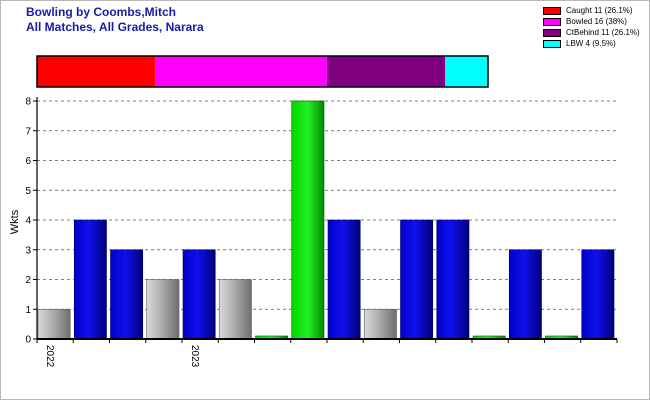 The image size is (650, 400). I want to click on legend-item-bowled: Bowled 16 (38%), so click(591, 21).